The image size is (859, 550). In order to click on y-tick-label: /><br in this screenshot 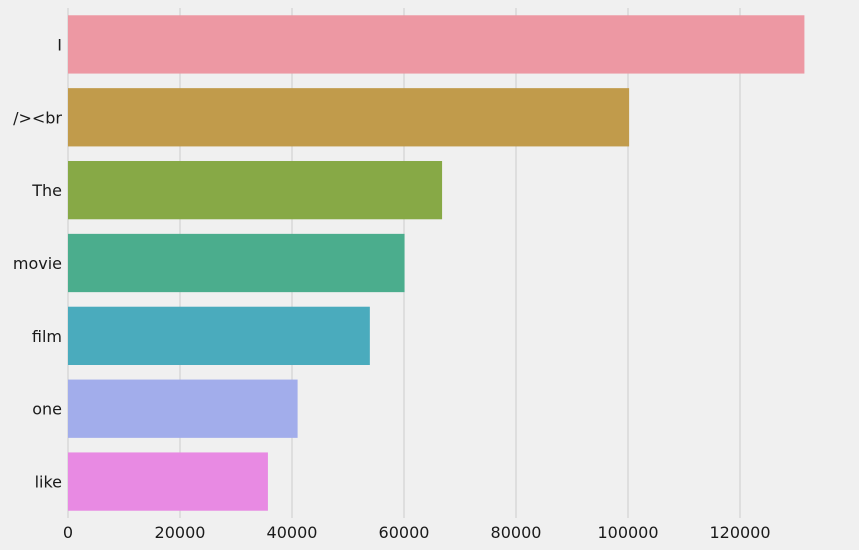, I will do `click(37, 117)`.